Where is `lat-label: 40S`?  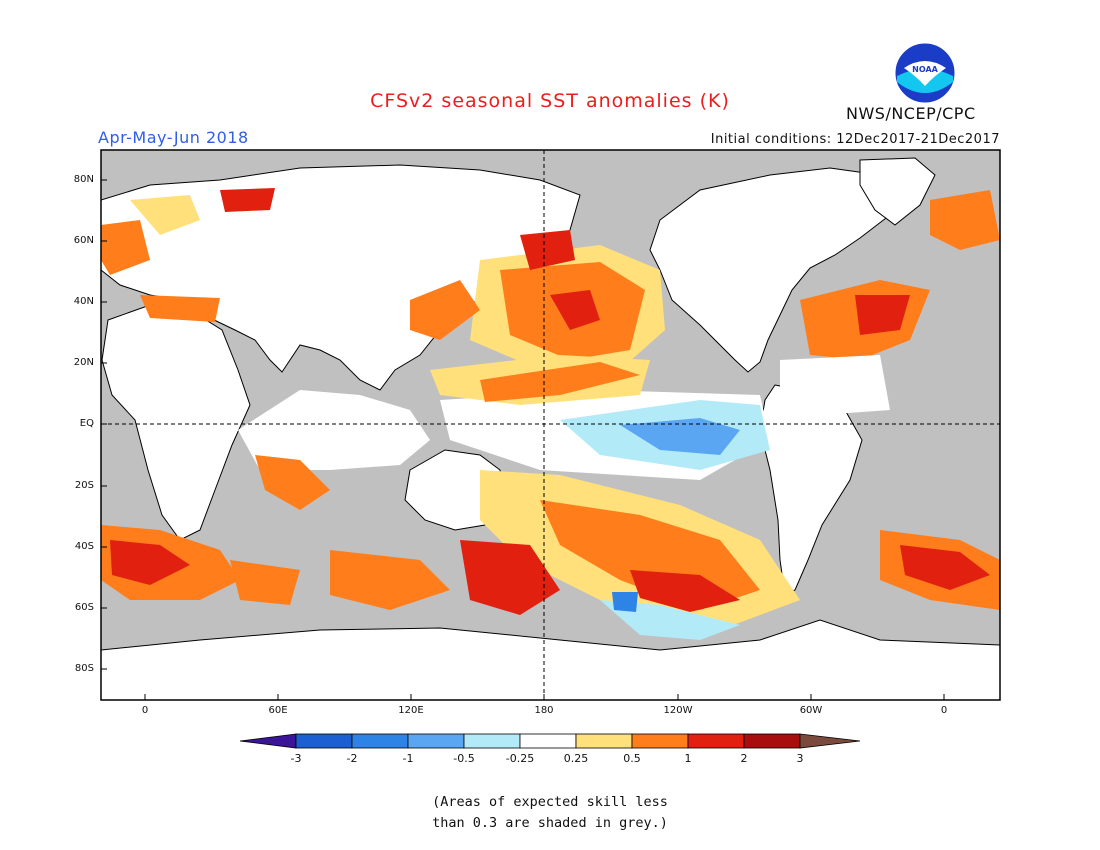 lat-label: 40S is located at coordinates (84, 546).